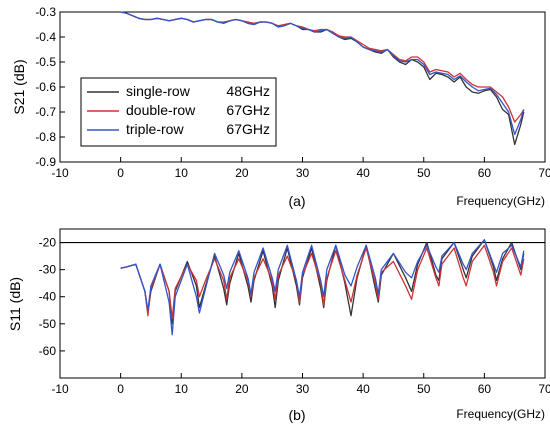 This screenshot has height=437, width=550. I want to click on panel-b-y-tick-label: -20, so click(48, 243).